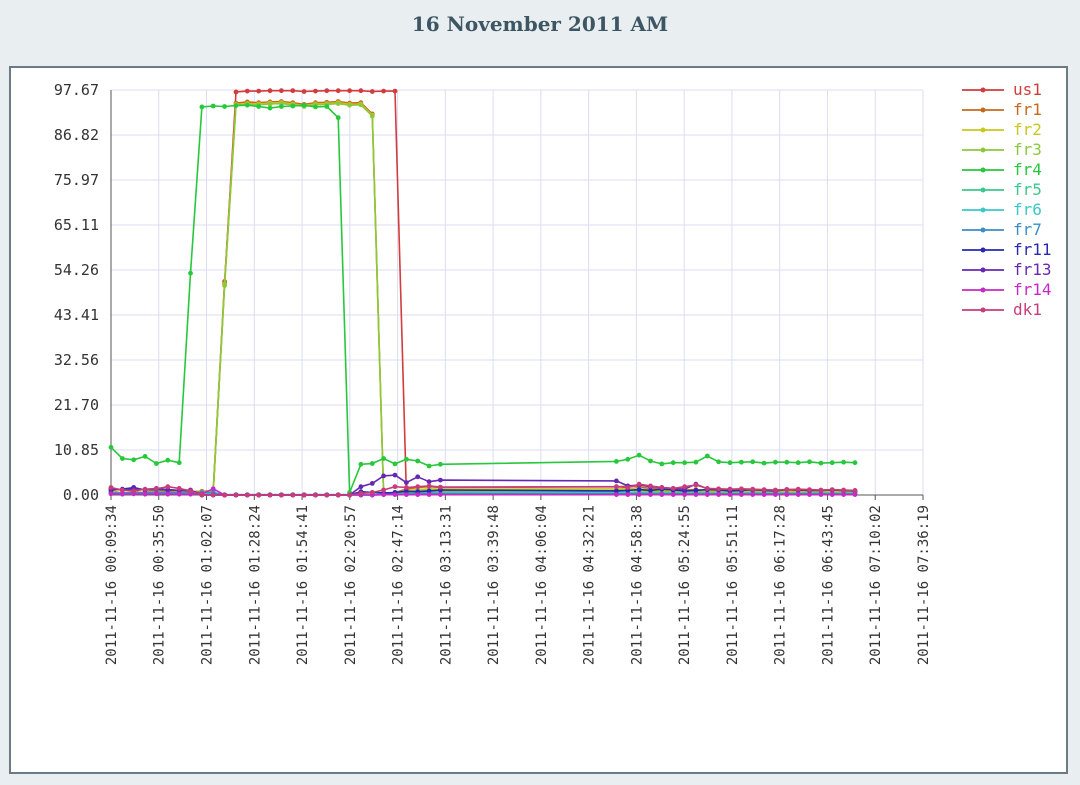 This screenshot has width=1080, height=785. I want to click on x-tick-label: 2011-11-16 07:36:19, so click(924, 585).